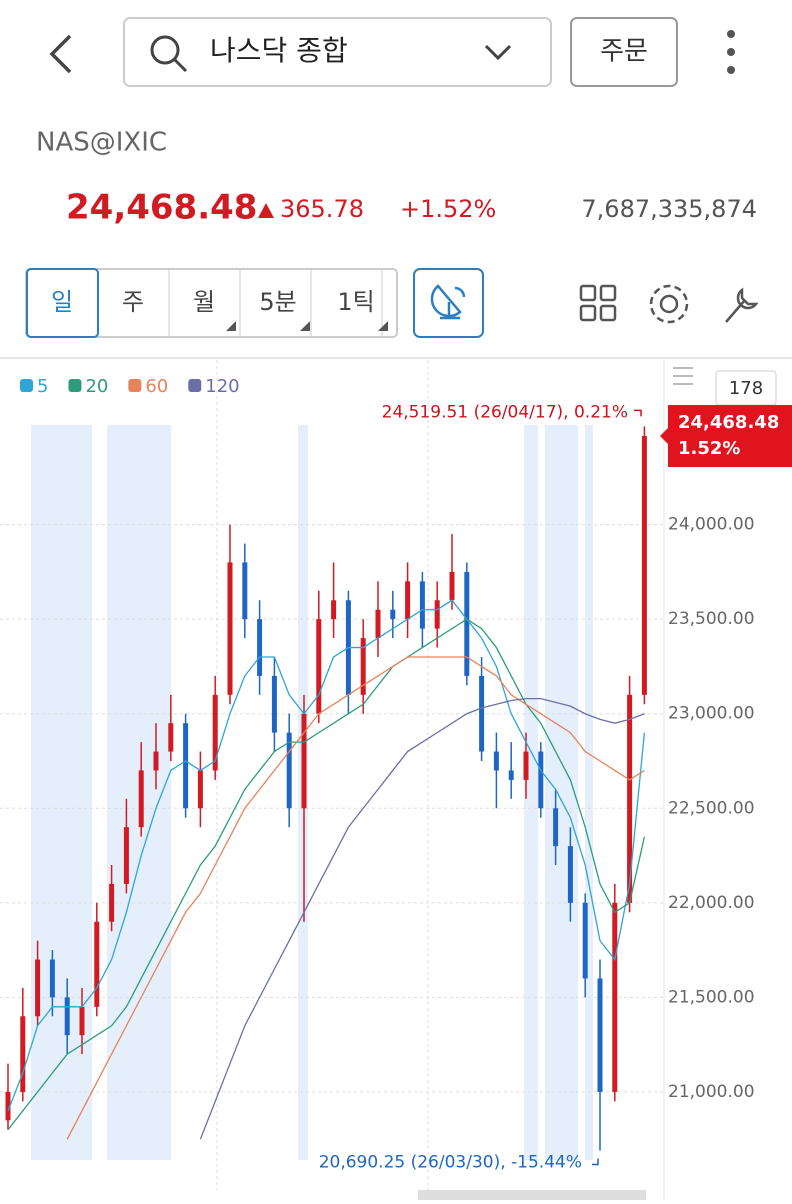  Describe the element at coordinates (669, 209) in the screenshot. I see `volume: 7,687,335,874` at that location.